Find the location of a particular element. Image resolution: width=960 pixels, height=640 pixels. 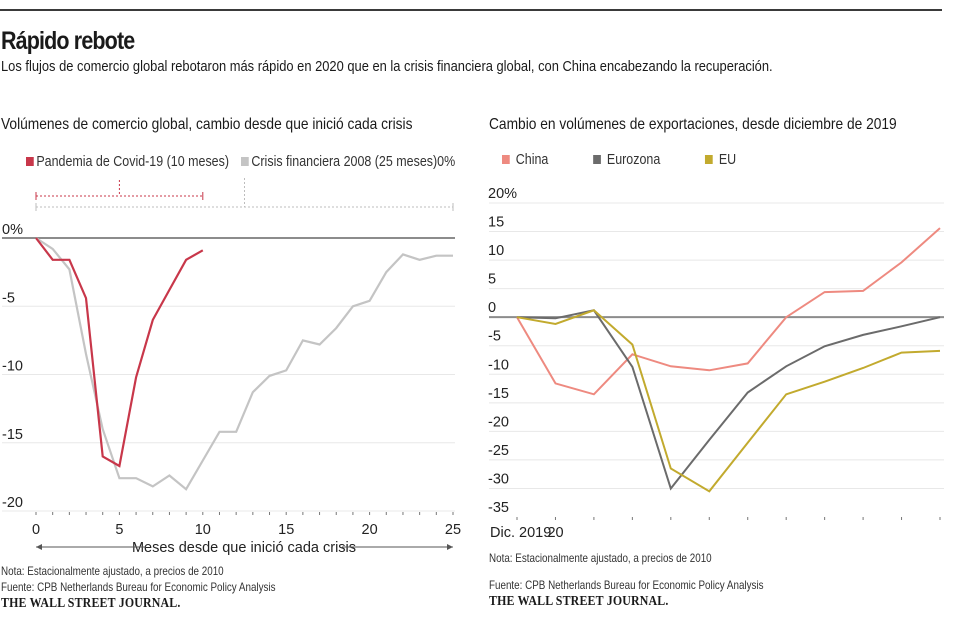

right-y-tick-label: -5 is located at coordinates (494, 337).